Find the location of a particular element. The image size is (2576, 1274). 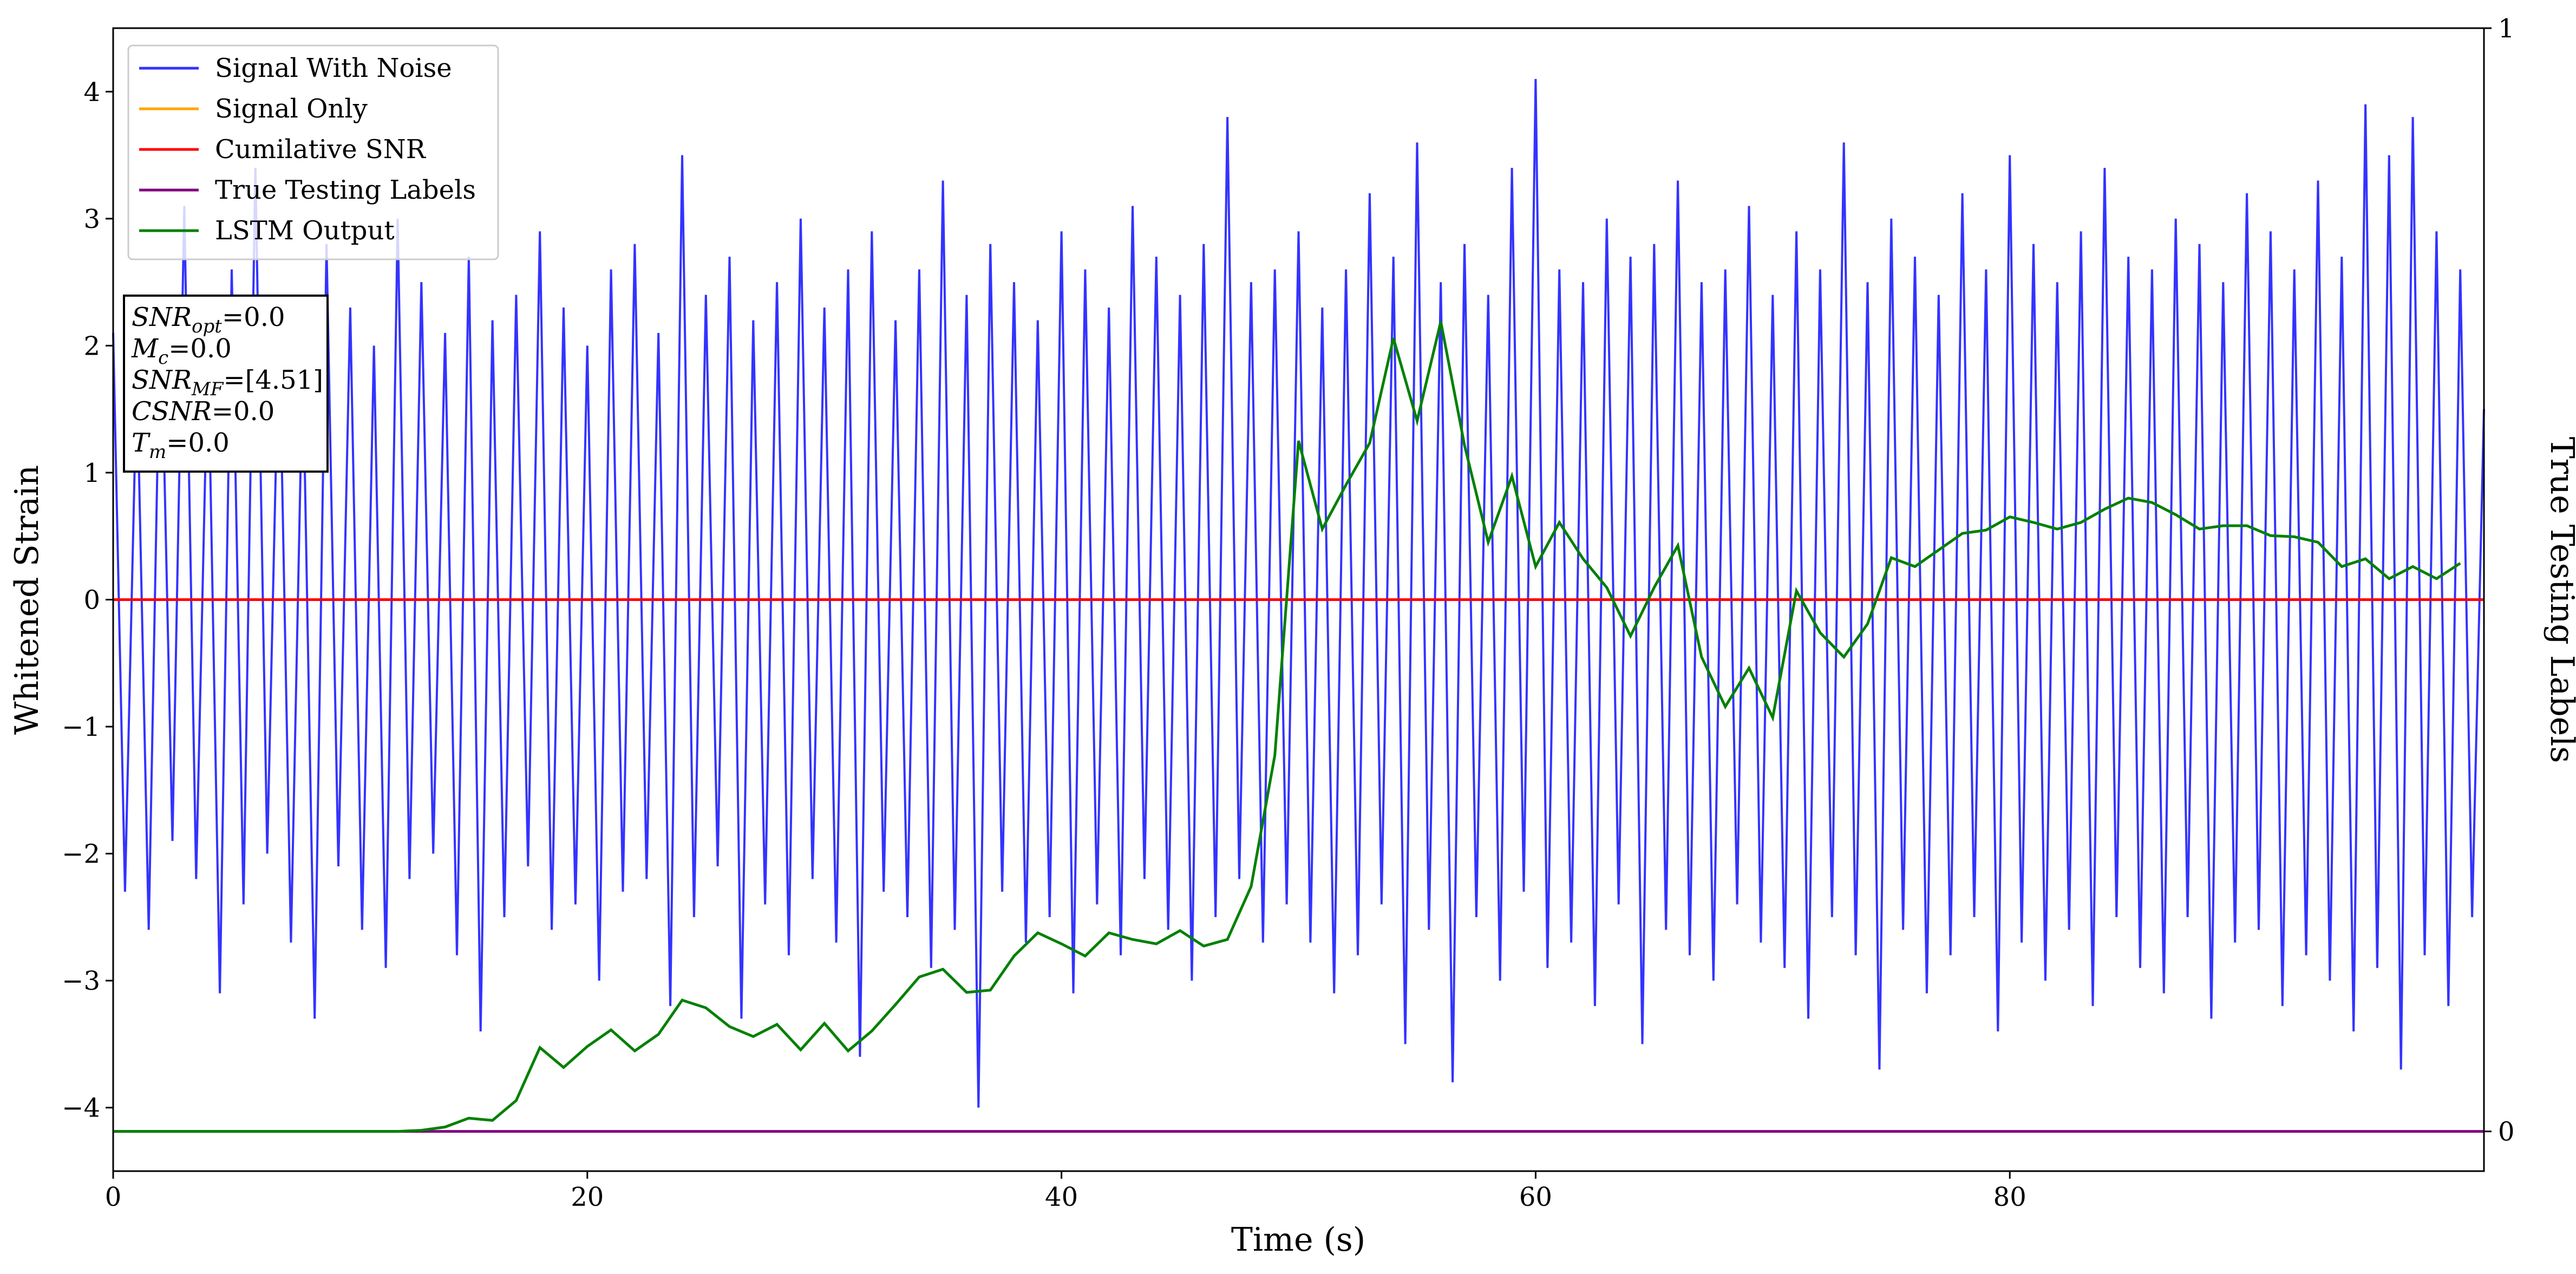

annotation-line: Mc=0.0 is located at coordinates (182, 351).